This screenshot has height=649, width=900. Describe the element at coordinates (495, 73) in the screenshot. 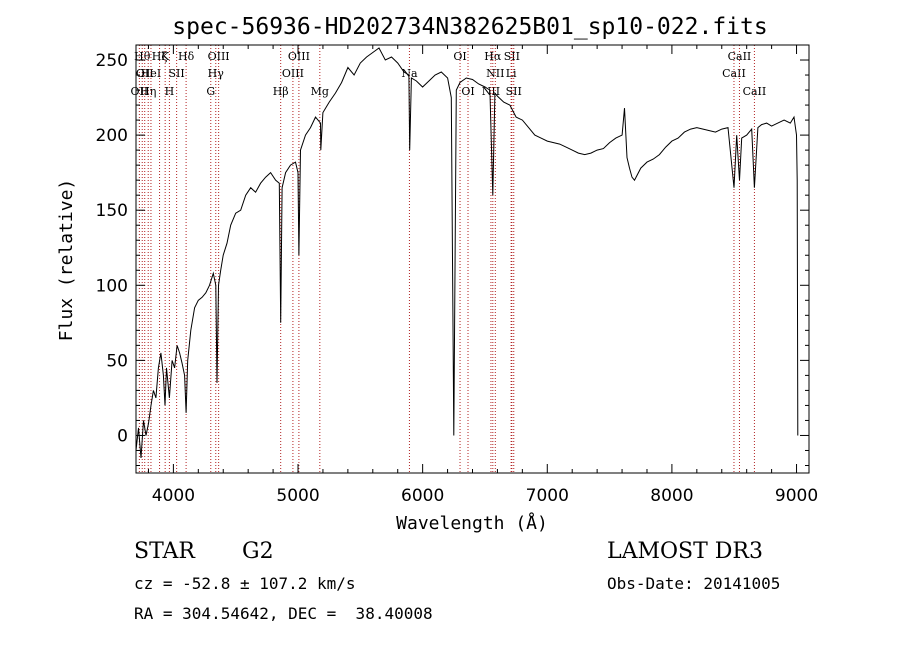

I see `line-marker-label: NII` at that location.